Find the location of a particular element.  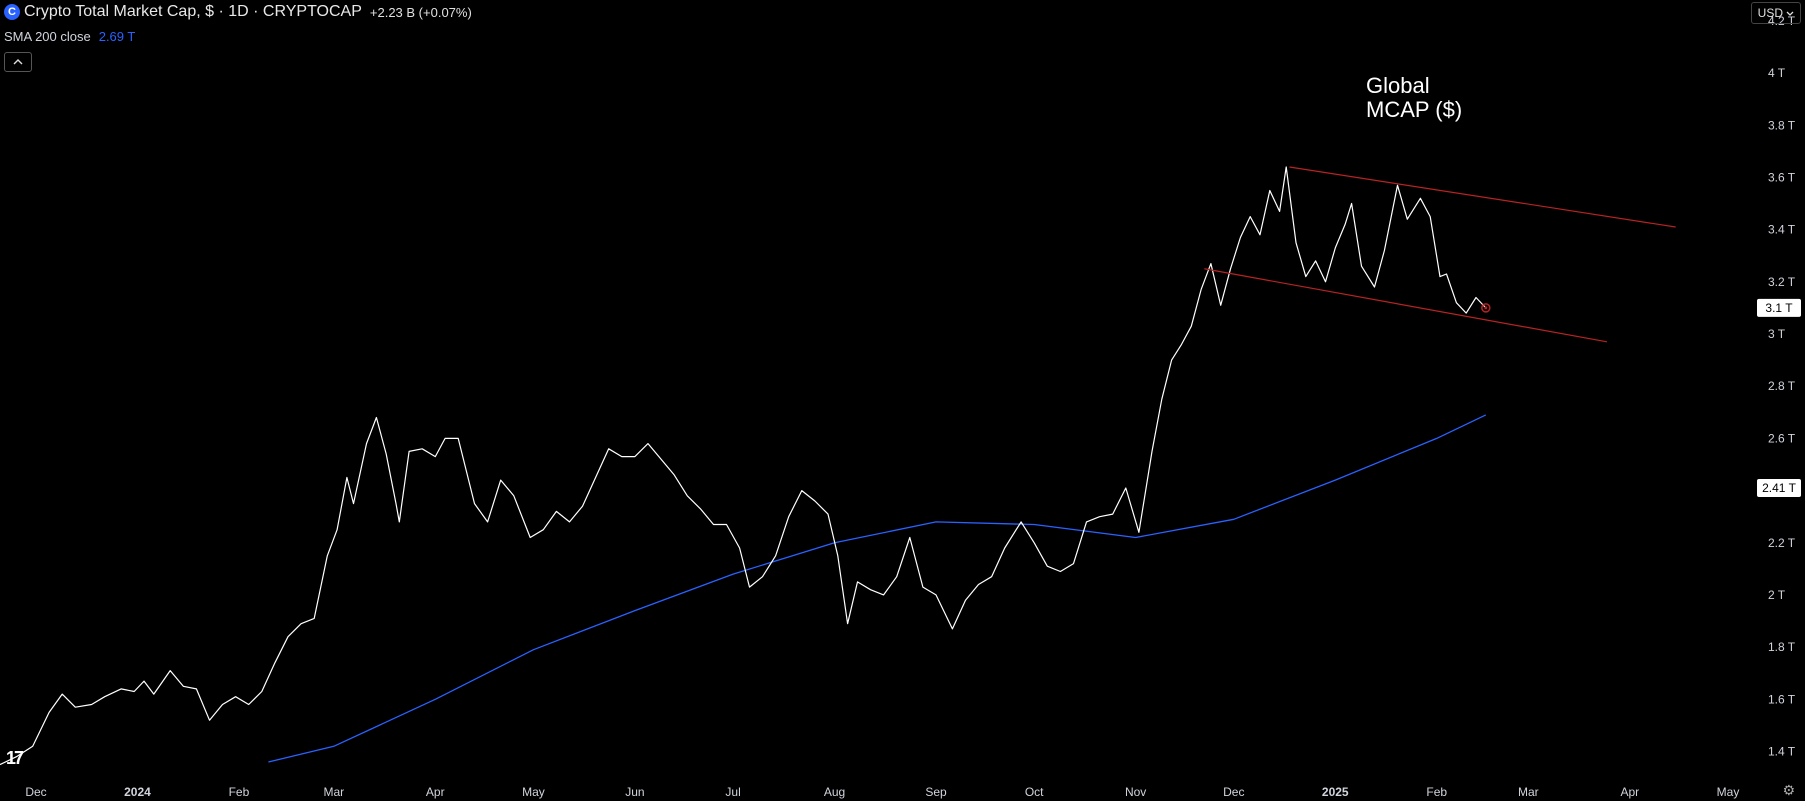

price-change: +2.23 B (+0.07%) is located at coordinates (420, 12).